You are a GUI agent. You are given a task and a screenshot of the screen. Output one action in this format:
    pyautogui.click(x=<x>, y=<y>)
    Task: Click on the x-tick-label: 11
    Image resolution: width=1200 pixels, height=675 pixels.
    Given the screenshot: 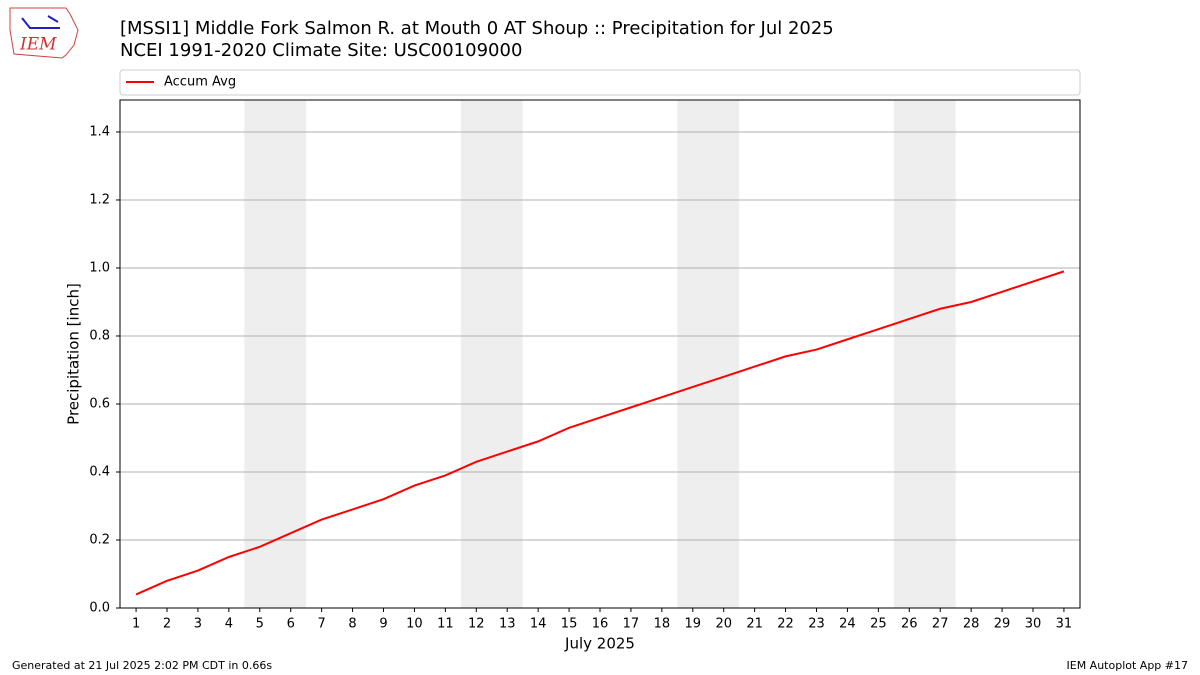 What is the action you would take?
    pyautogui.click(x=445, y=624)
    